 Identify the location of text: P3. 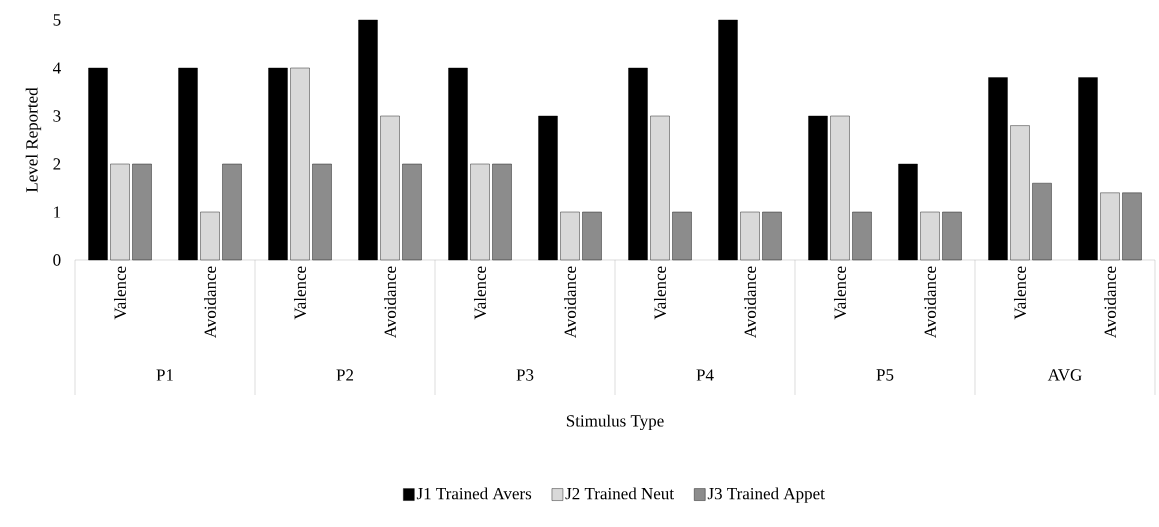
(525, 375).